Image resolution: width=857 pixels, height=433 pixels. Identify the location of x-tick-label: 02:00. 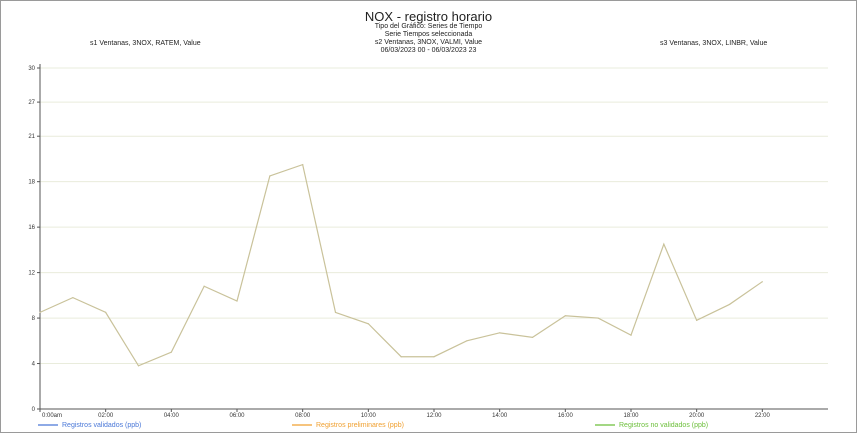
(106, 416).